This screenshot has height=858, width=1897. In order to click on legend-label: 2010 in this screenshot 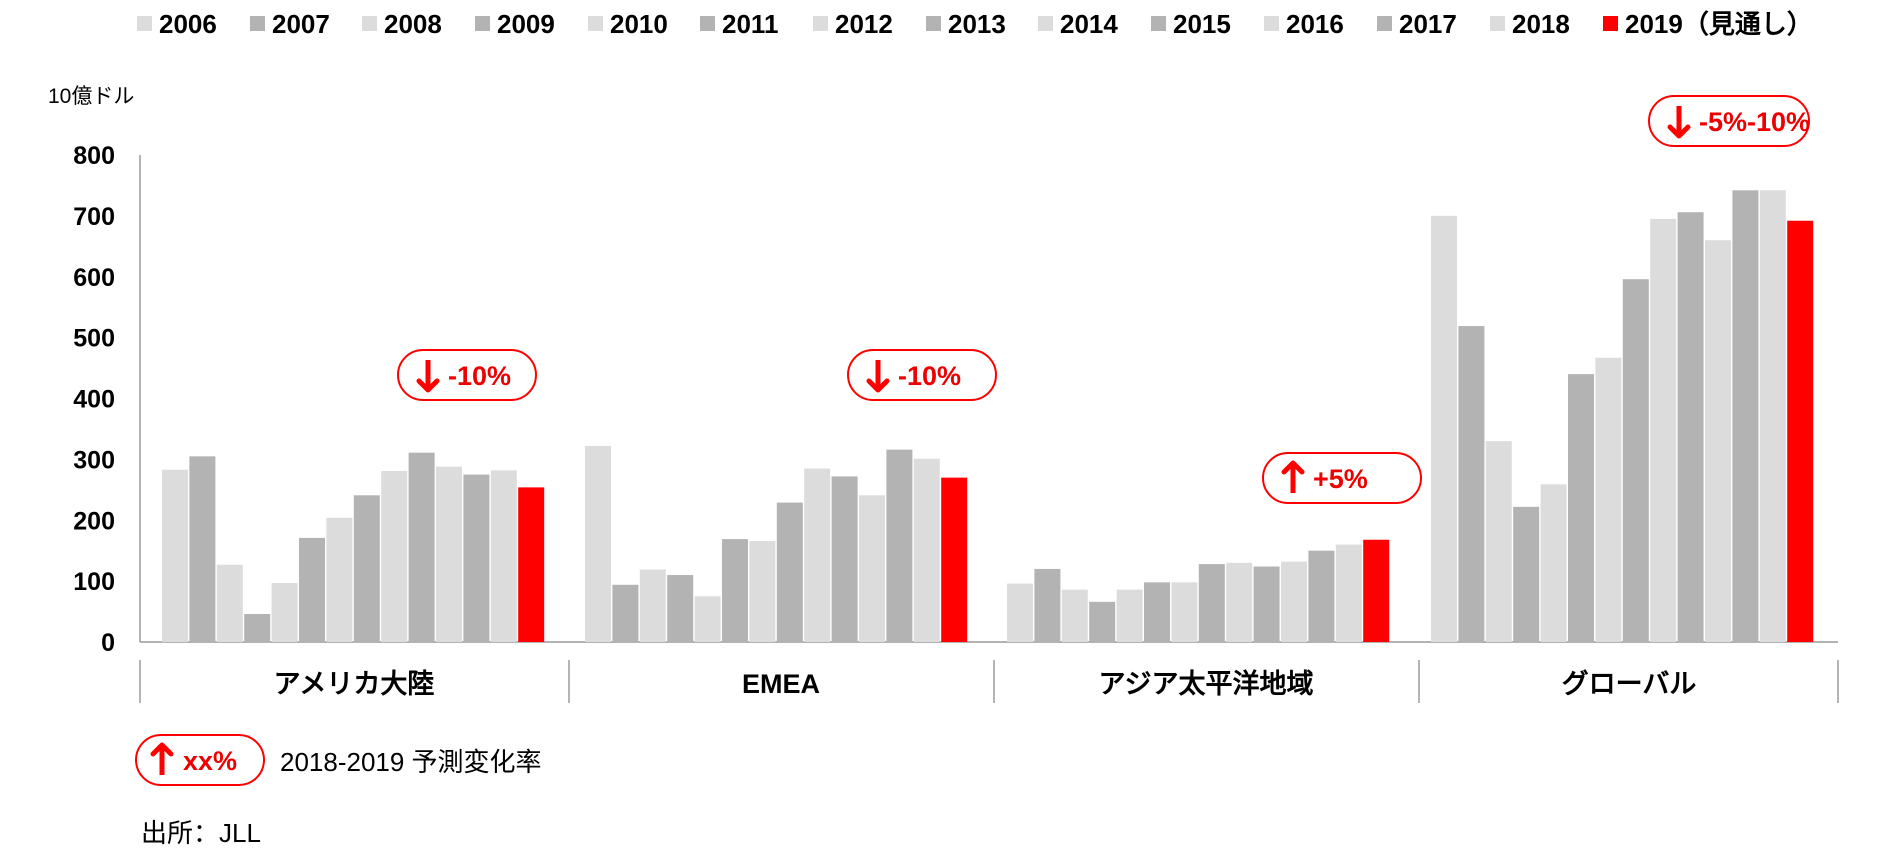, I will do `click(639, 24)`.